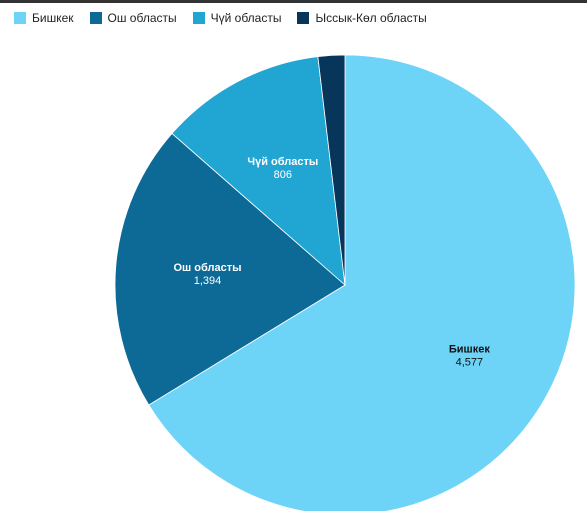  Describe the element at coordinates (331, 170) in the screenshot. I see `pie-slice-issyk-kul` at that location.